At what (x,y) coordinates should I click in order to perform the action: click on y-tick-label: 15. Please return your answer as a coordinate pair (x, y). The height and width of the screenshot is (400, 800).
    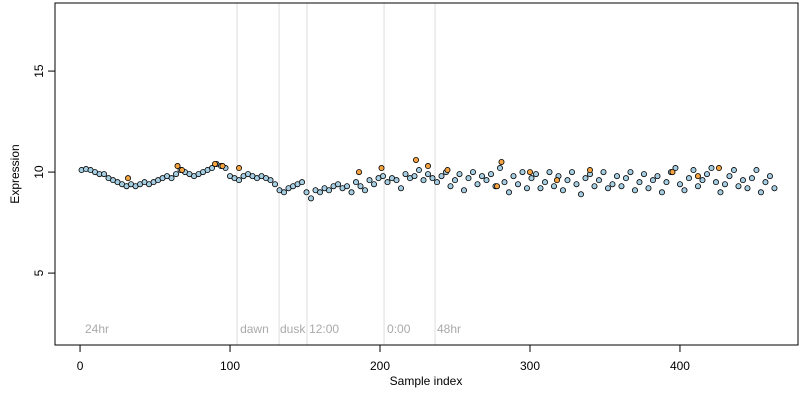
    Looking at the image, I should click on (39, 71).